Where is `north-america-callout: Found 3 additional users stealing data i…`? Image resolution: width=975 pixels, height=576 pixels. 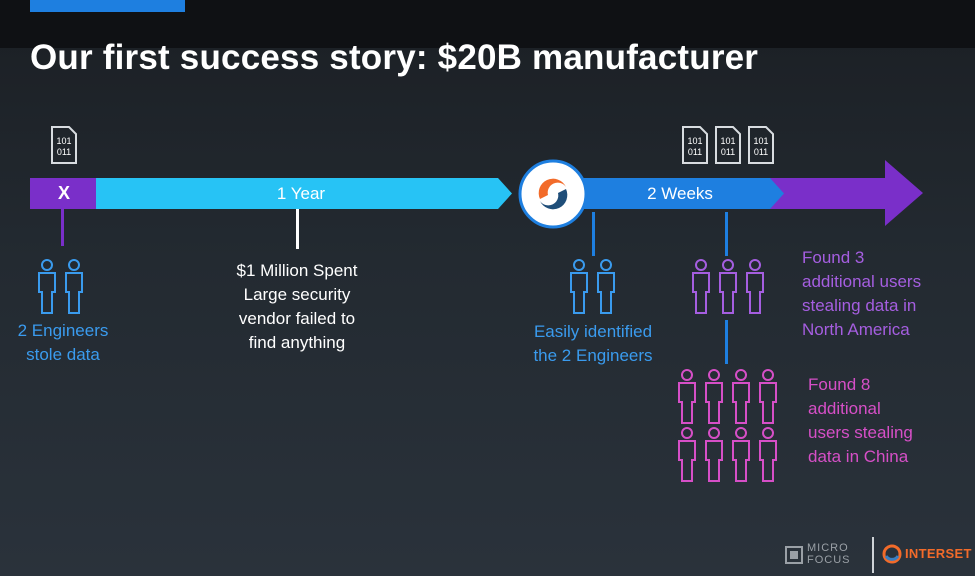 north-america-callout: Found 3 additional users stealing data i… is located at coordinates (862, 293).